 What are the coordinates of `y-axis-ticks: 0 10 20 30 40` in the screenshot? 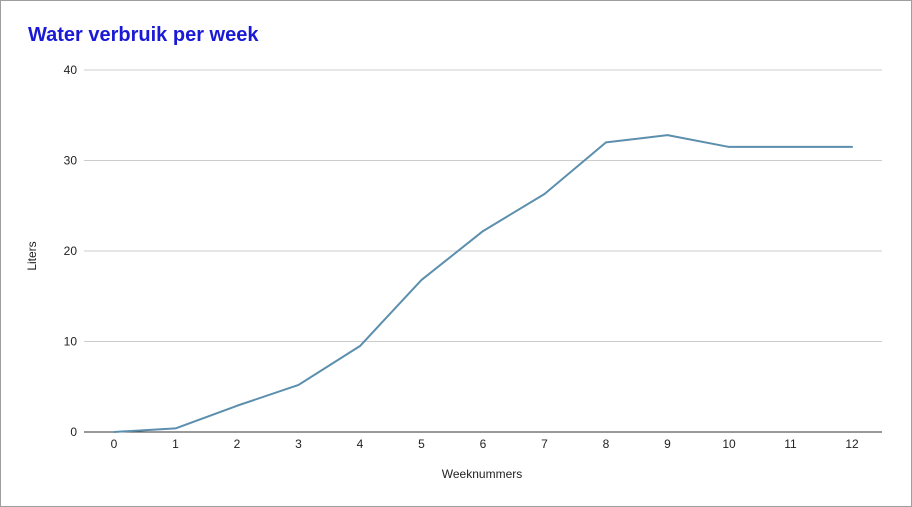 It's located at (71, 251).